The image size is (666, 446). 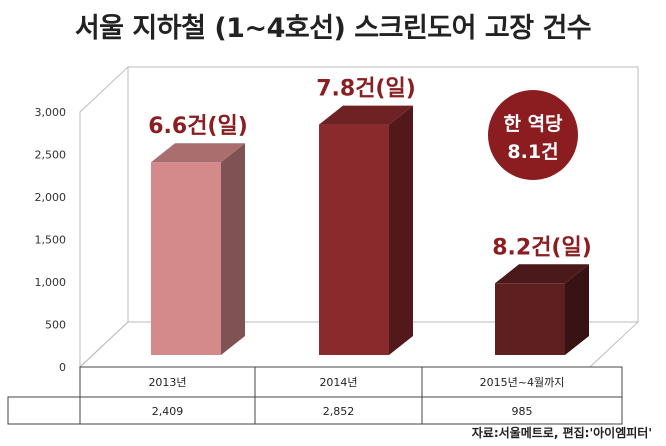 What do you see at coordinates (51, 112) in the screenshot?
I see `y-tick-label: 3,000` at bounding box center [51, 112].